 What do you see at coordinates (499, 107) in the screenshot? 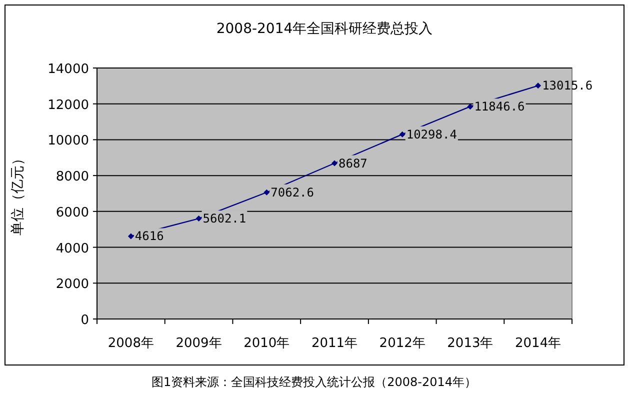
I see `data-label: 11846.6` at bounding box center [499, 107].